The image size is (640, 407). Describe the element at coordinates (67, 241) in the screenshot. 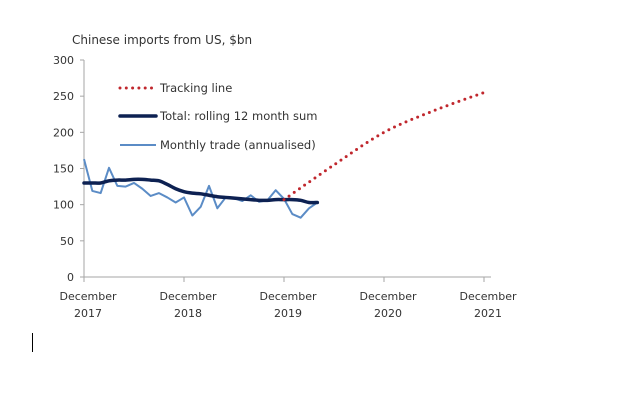

I see `y-tick-label: 50` at that location.